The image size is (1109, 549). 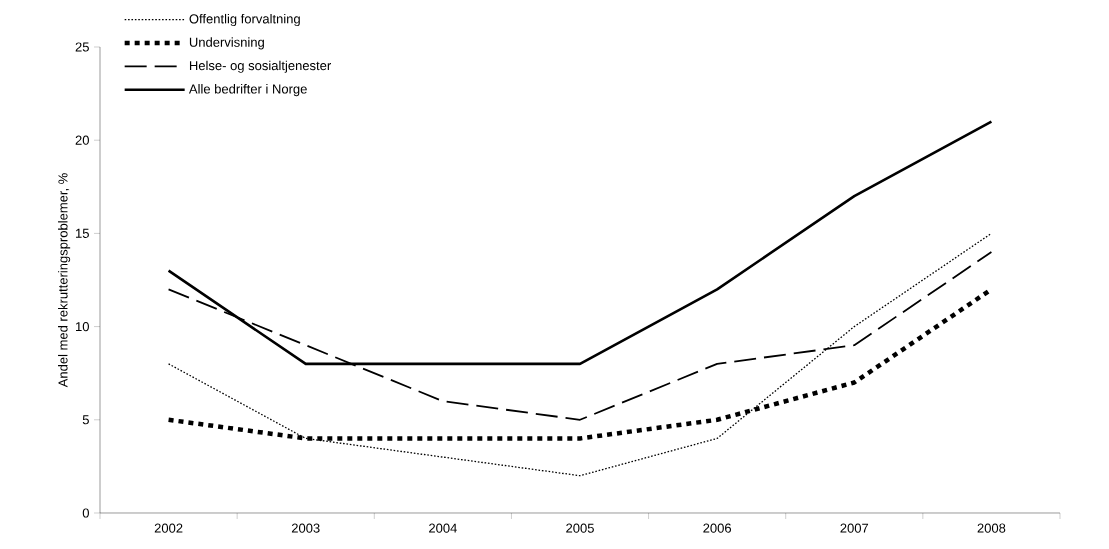 What do you see at coordinates (247, 90) in the screenshot?
I see `legend-label: Alle bedrifter i Norge` at bounding box center [247, 90].